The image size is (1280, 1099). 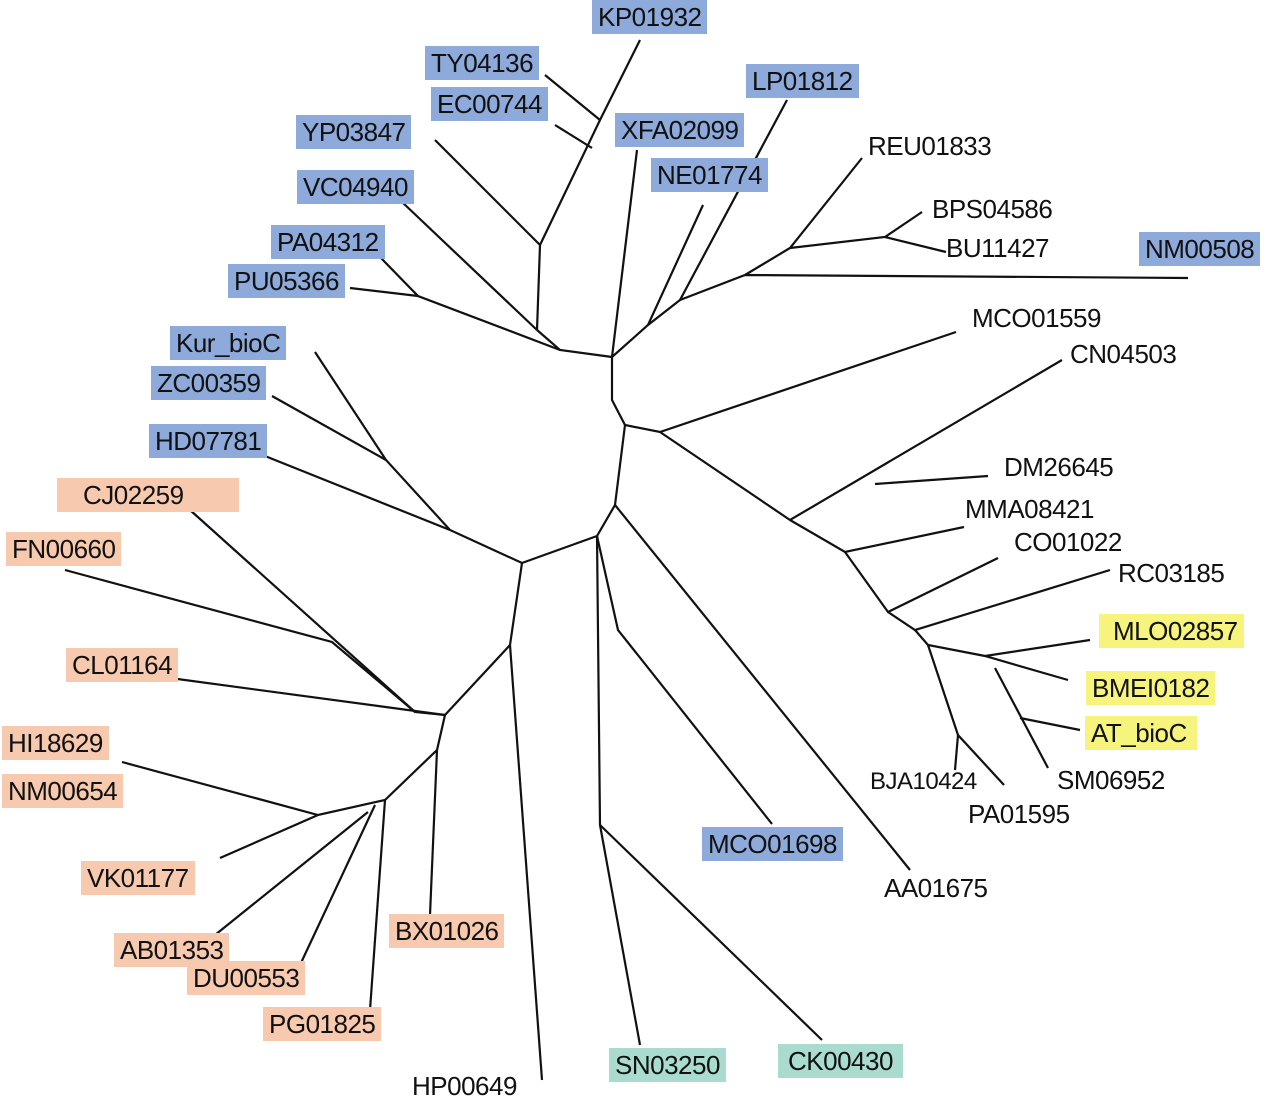 What do you see at coordinates (328, 242) in the screenshot?
I see `leaf-label: PA04312` at bounding box center [328, 242].